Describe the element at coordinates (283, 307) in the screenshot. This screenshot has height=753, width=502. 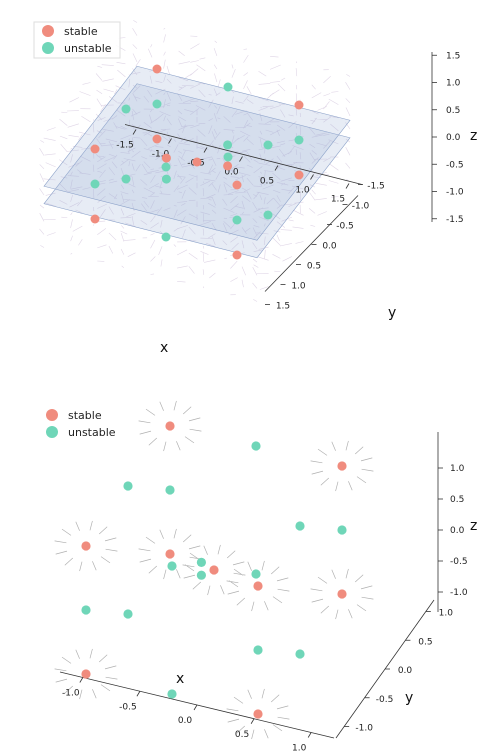
I see `y-tick-label: 1.5` at that location.